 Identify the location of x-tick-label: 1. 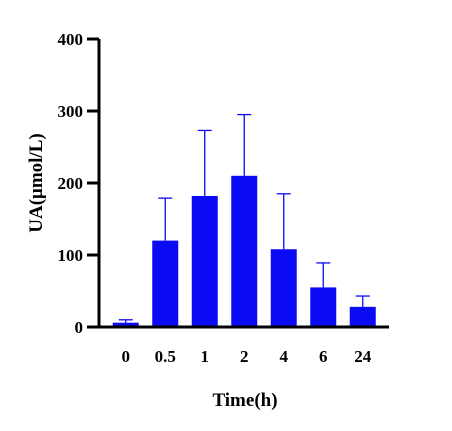
(205, 356).